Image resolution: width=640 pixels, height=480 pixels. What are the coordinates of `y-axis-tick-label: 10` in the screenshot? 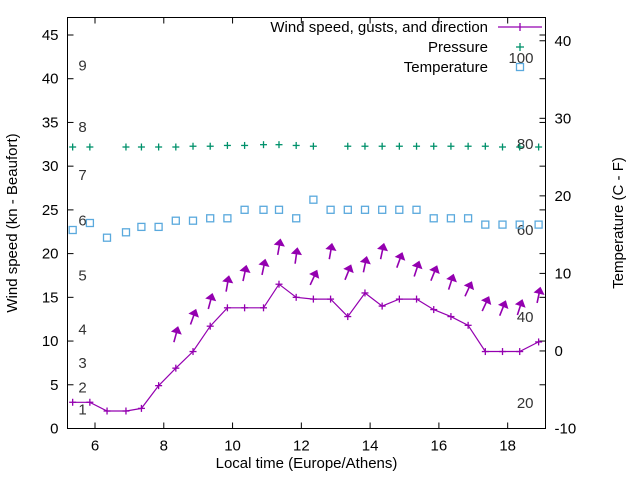 It's located at (50, 341).